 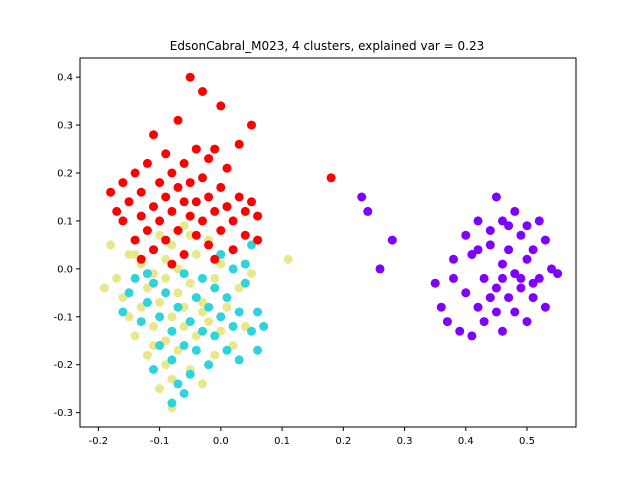 I want to click on x-tick-label: 0.3, so click(x=405, y=441).